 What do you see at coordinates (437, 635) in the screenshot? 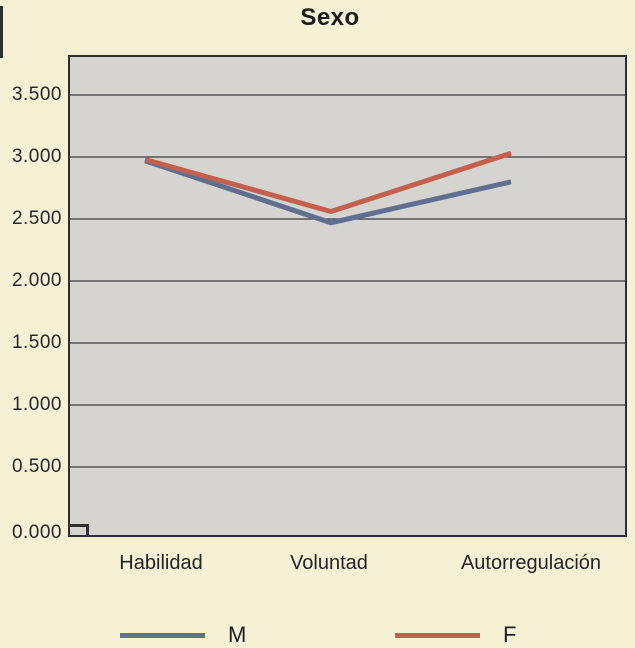
I see `legend-swatch-f` at bounding box center [437, 635].